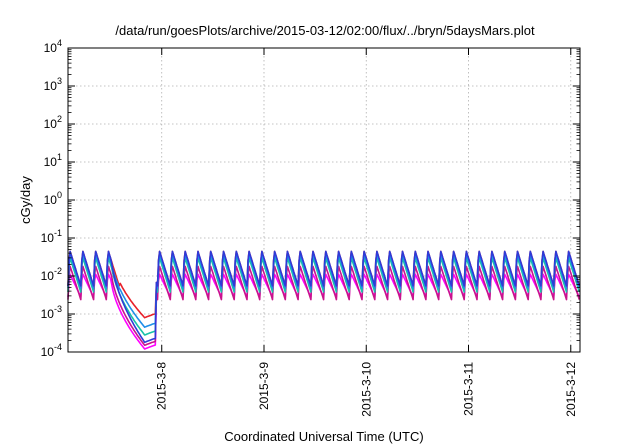 The height and width of the screenshot is (448, 640). Describe the element at coordinates (51, 236) in the screenshot. I see `y-tick-label: 10⁻¹` at that location.